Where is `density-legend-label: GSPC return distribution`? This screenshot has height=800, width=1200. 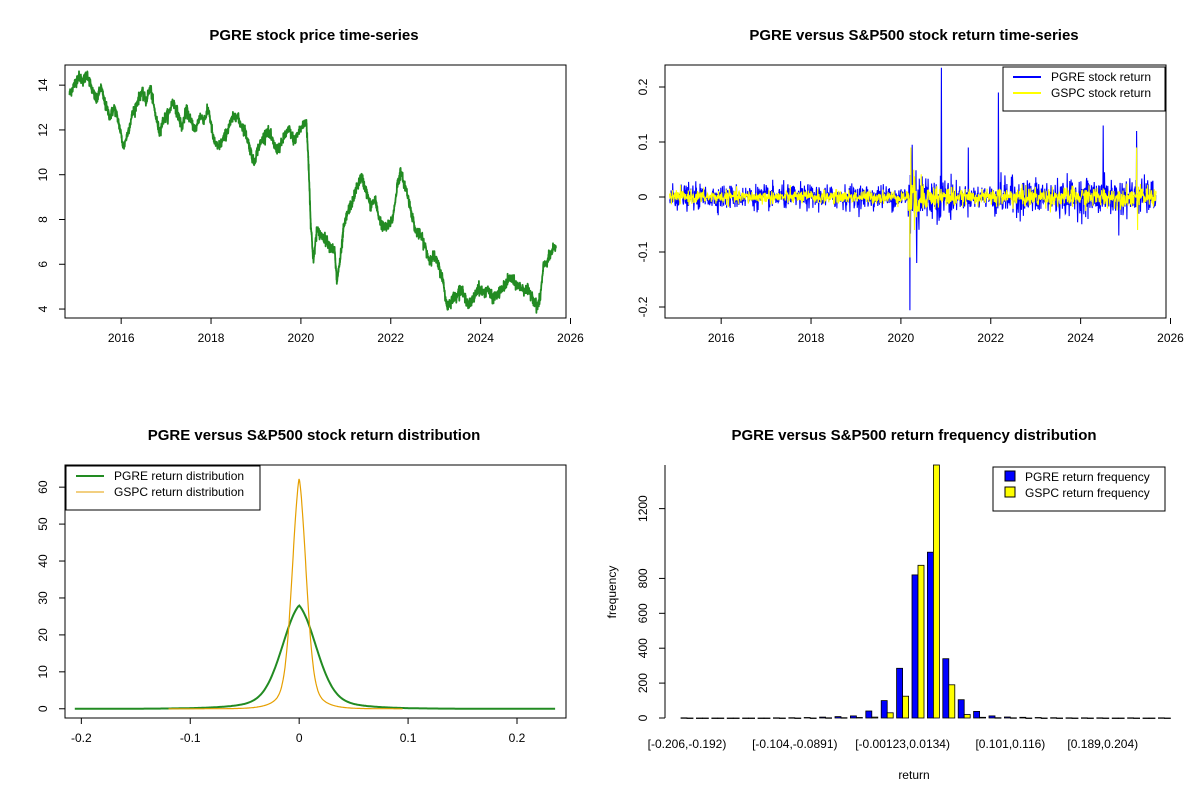
density-legend-label: GSPC return distribution is located at coordinates (179, 492).